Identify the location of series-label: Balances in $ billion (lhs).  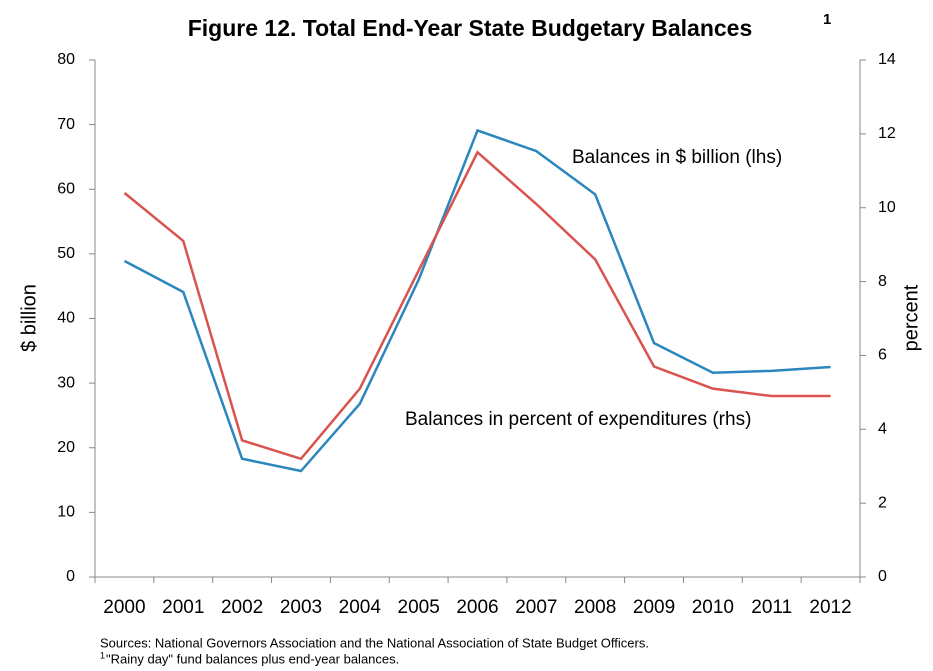
(677, 157).